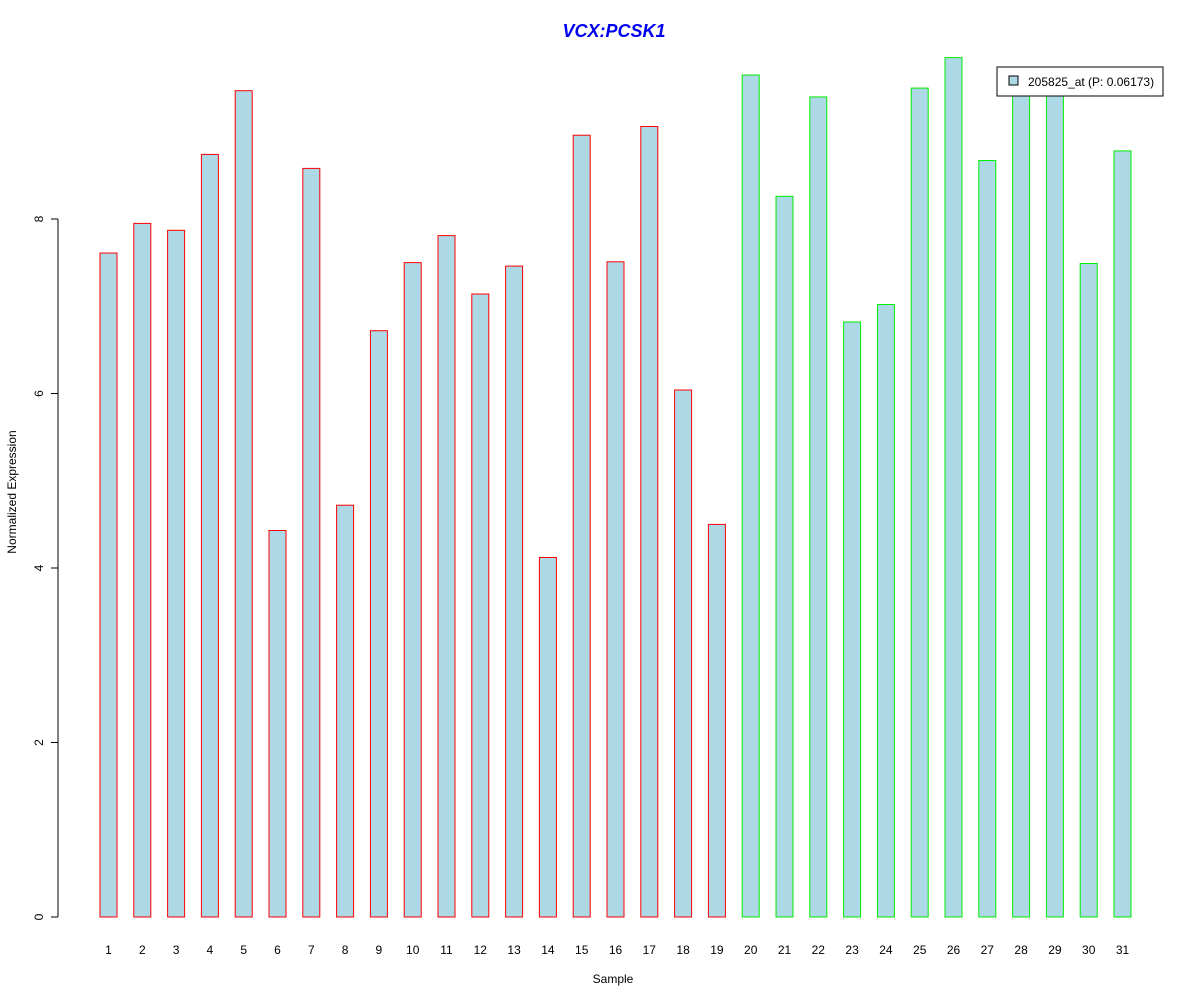  What do you see at coordinates (785, 950) in the screenshot?
I see `x-tick-label: 21` at bounding box center [785, 950].